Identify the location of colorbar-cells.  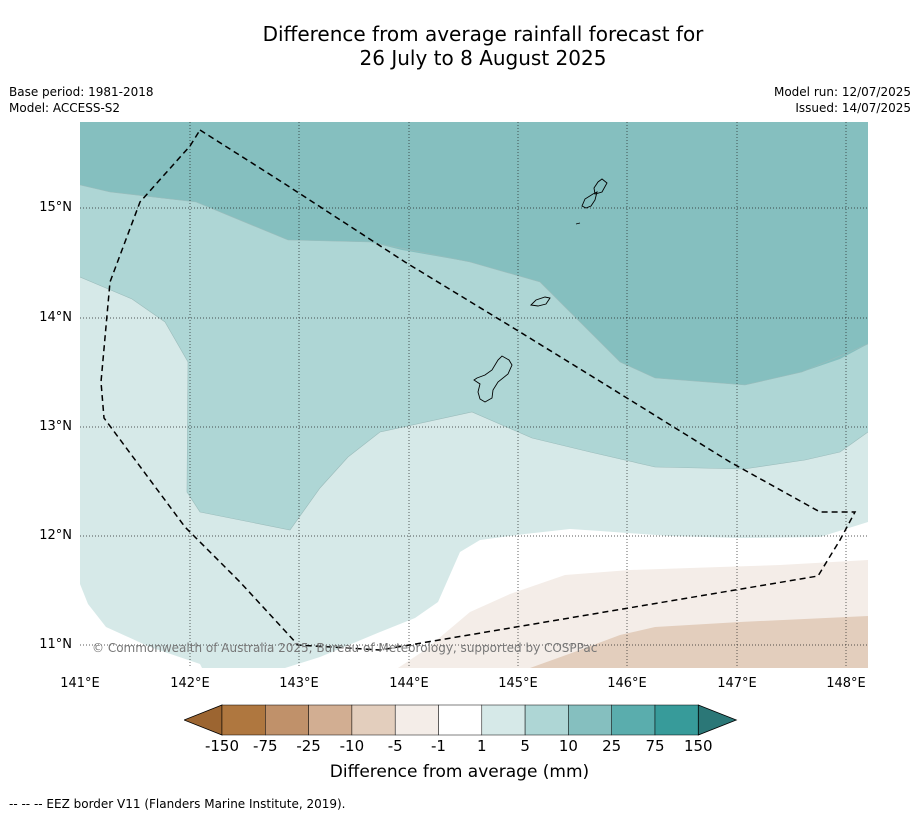
(461, 720).